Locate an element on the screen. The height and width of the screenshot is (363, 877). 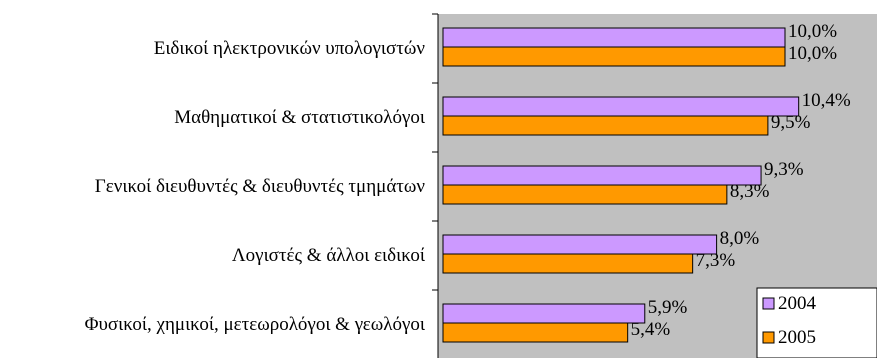
legend-label-2004: 2004 is located at coordinates (797, 303).